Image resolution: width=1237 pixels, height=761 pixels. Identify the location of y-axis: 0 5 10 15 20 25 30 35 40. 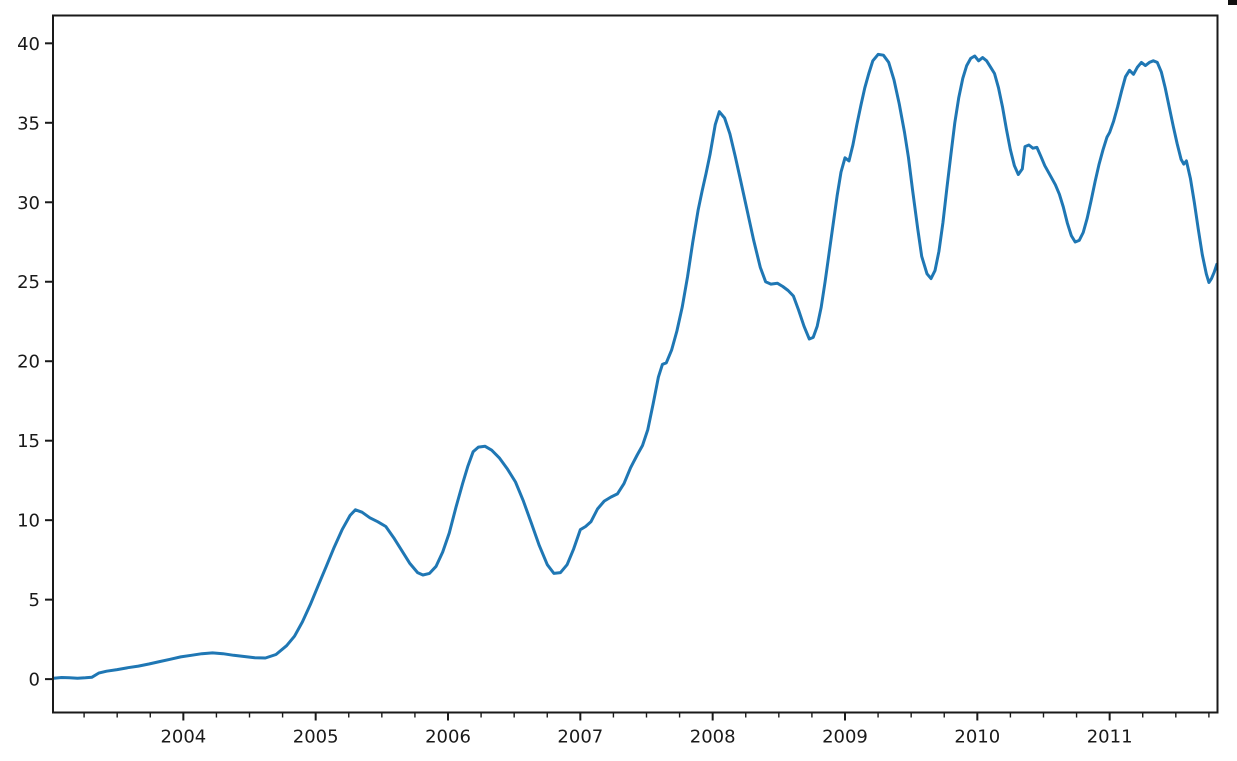
(35, 362).